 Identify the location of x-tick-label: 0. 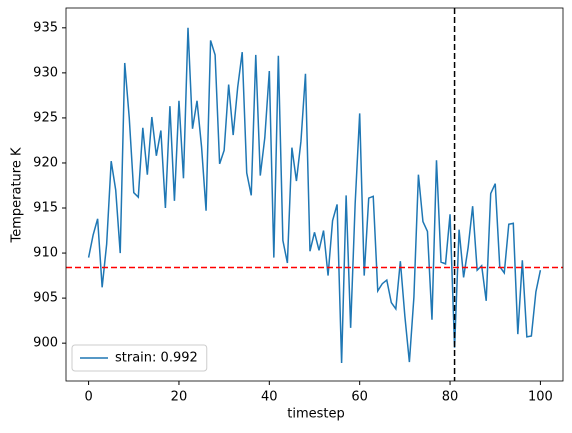
(88, 397).